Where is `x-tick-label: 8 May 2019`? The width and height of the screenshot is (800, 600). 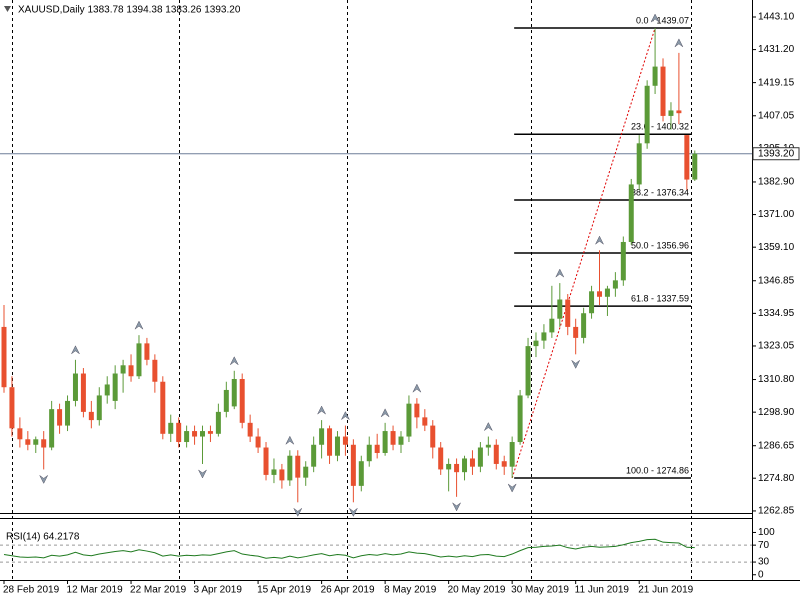 x-tick-label: 8 May 2019 is located at coordinates (410, 590).